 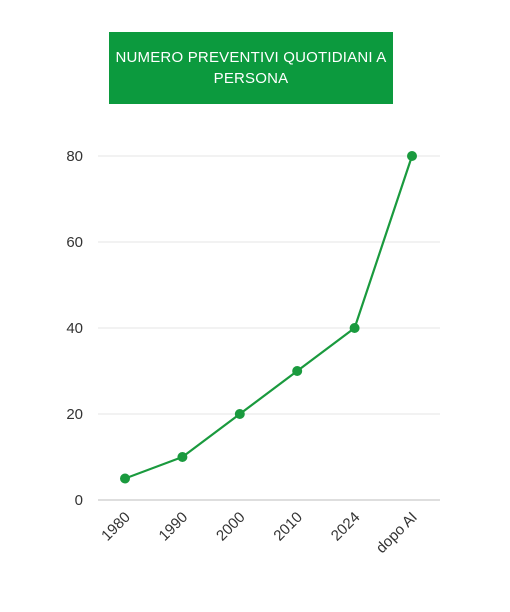 What do you see at coordinates (74, 414) in the screenshot?
I see `y-tick-label: 20` at bounding box center [74, 414].